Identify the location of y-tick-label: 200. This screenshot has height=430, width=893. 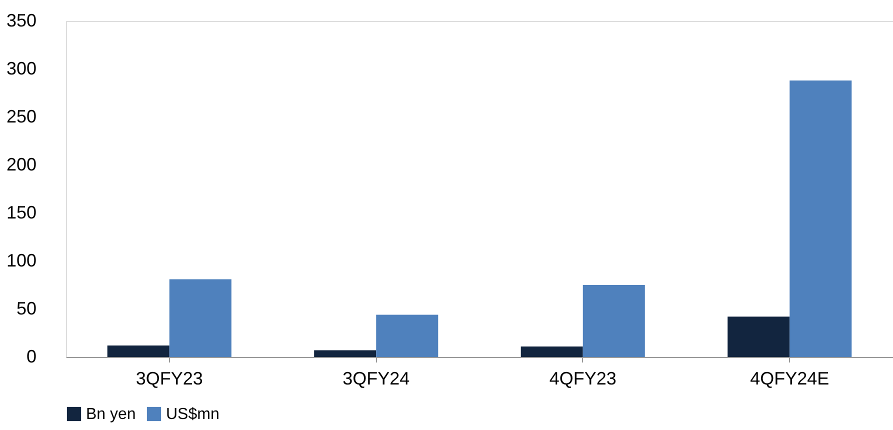
(21, 164).